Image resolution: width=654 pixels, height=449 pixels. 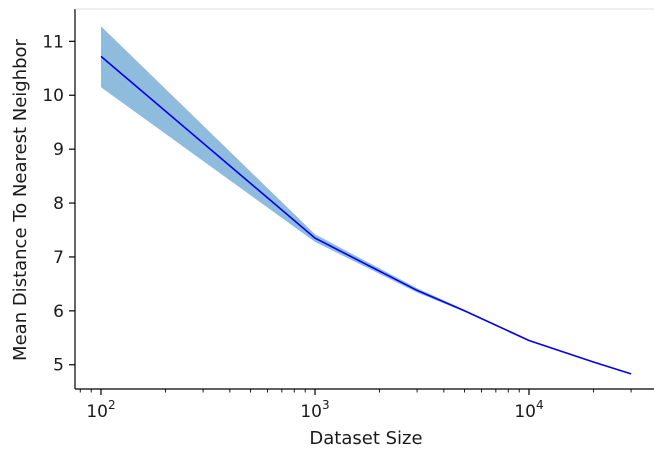 What do you see at coordinates (365, 438) in the screenshot?
I see `x-axis-title: Dataset Size` at bounding box center [365, 438].